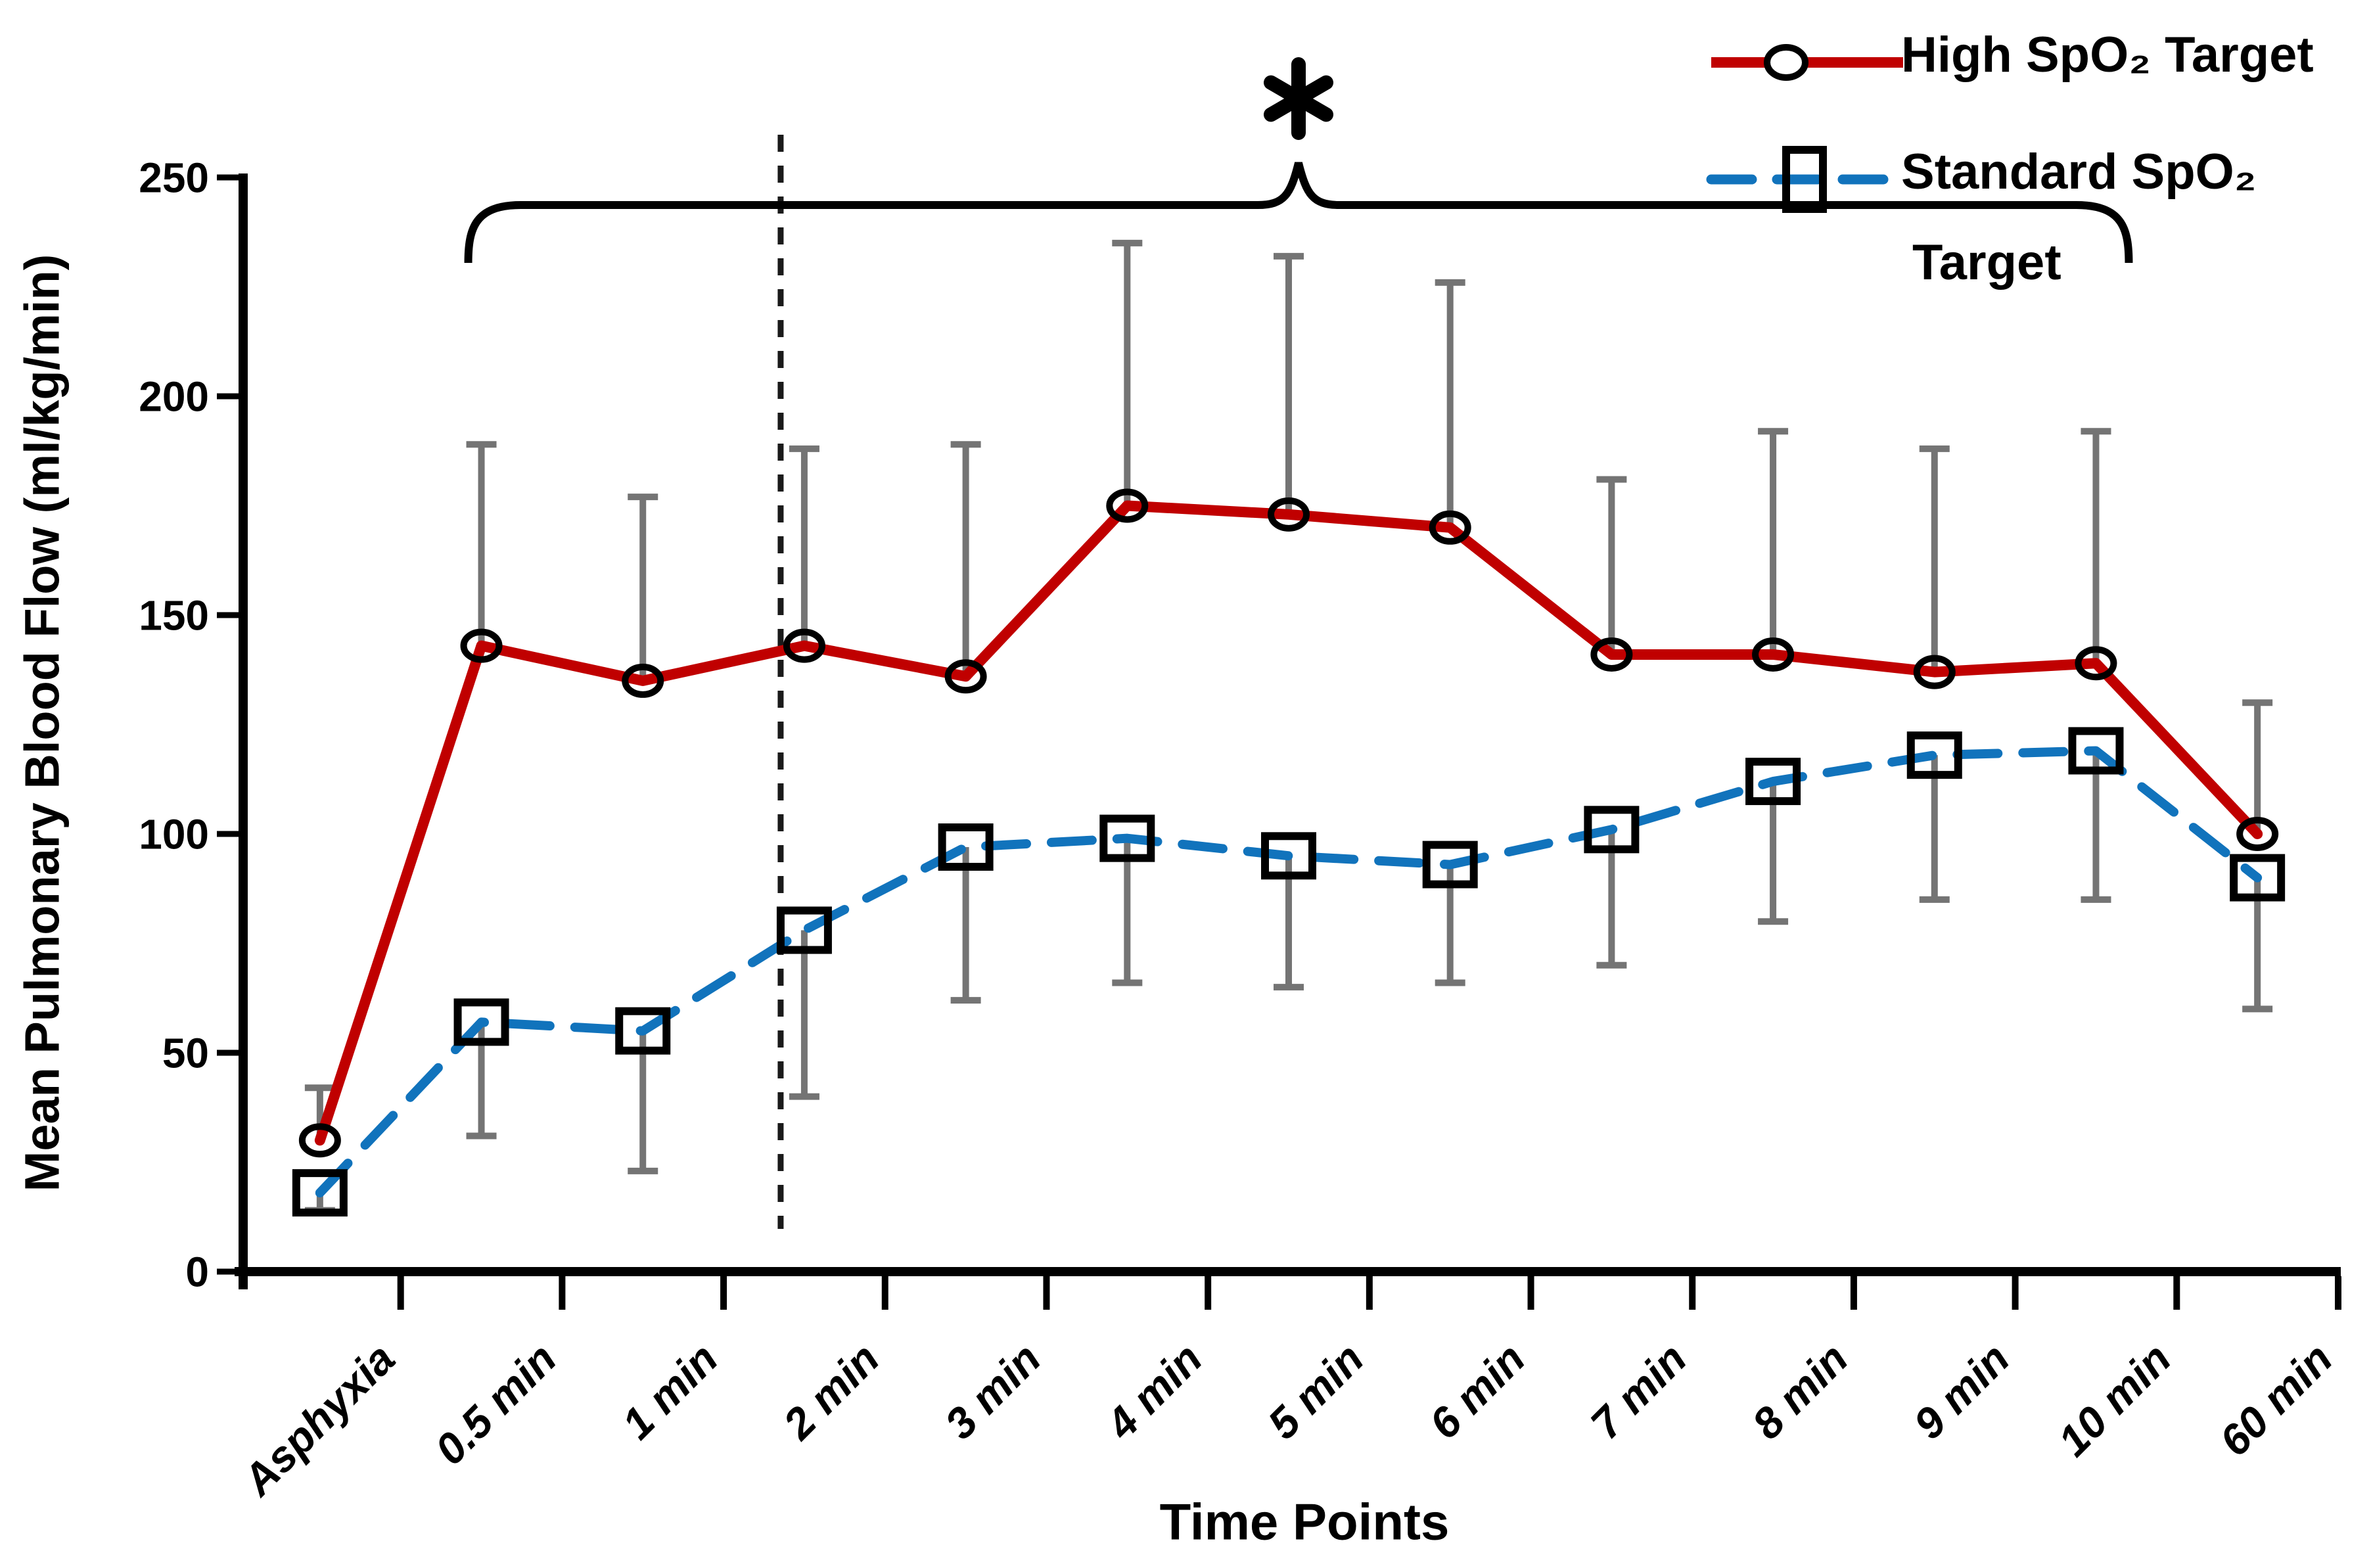 The image size is (2371, 1568). What do you see at coordinates (317, 1420) in the screenshot?
I see `x-category-label: Asphyxia` at bounding box center [317, 1420].